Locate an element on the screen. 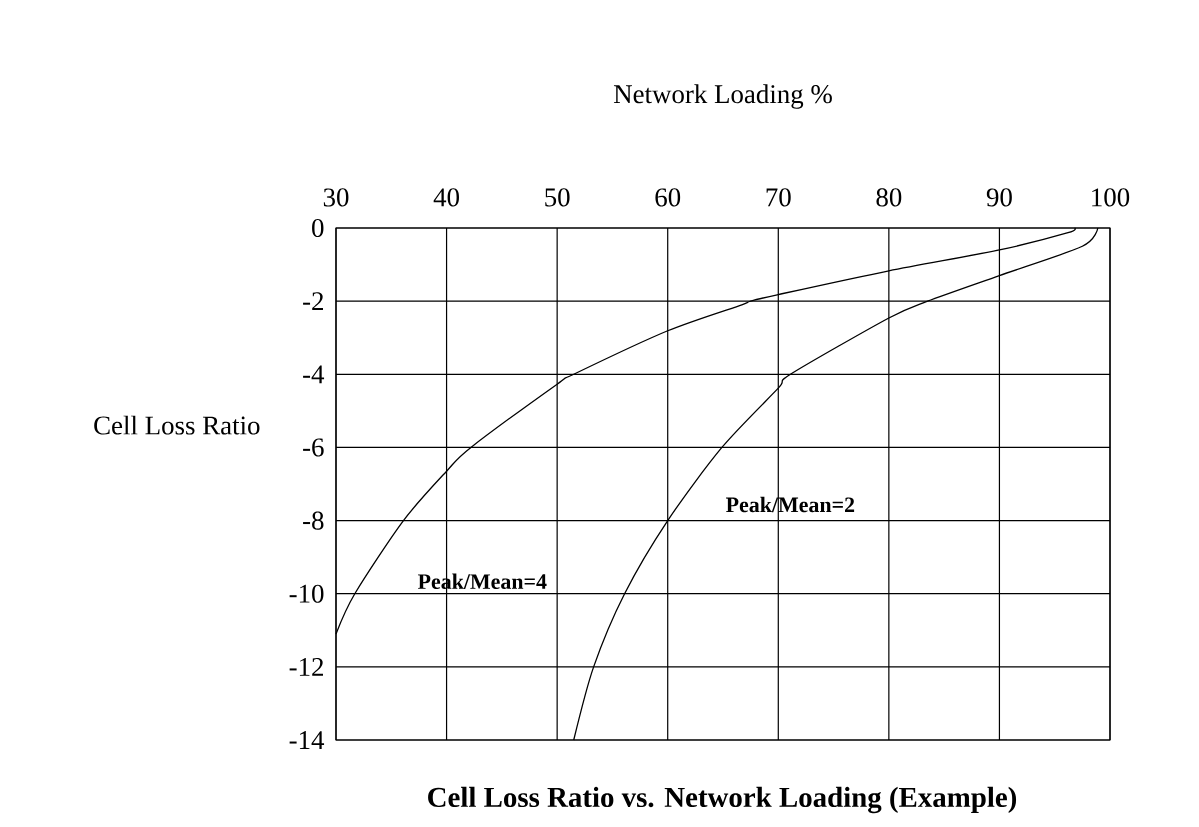 The image size is (1199, 827). y-tick-label: -6 is located at coordinates (313, 447).